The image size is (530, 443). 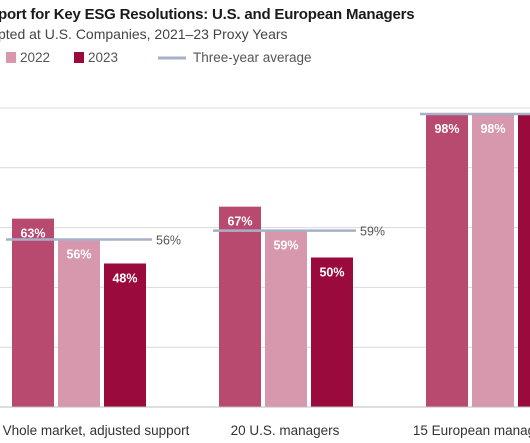 I want to click on average-label-1: 59%, so click(x=372, y=232).